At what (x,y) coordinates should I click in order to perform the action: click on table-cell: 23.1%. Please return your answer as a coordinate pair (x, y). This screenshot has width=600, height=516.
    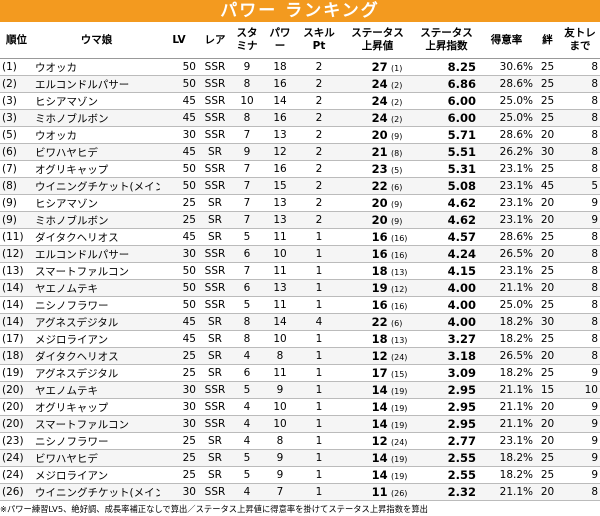
    Looking at the image, I should click on (506, 271).